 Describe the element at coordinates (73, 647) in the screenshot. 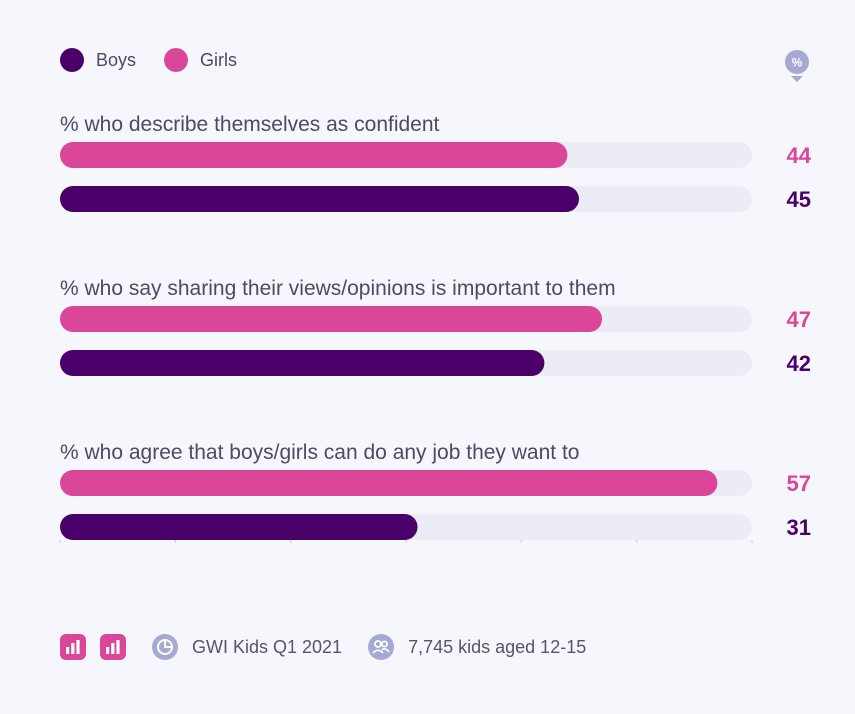

I see `bar-chart-icon` at that location.